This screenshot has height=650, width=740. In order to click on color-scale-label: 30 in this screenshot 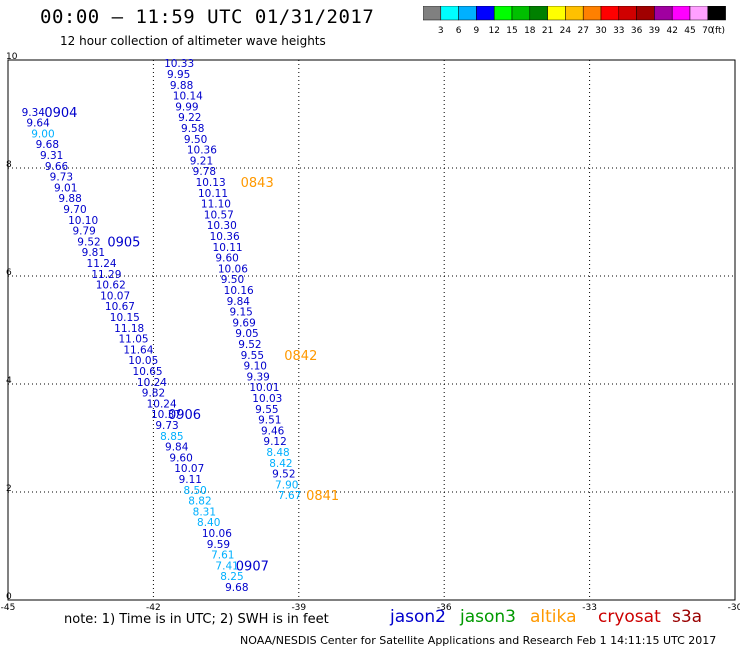, I will do `click(601, 31)`.